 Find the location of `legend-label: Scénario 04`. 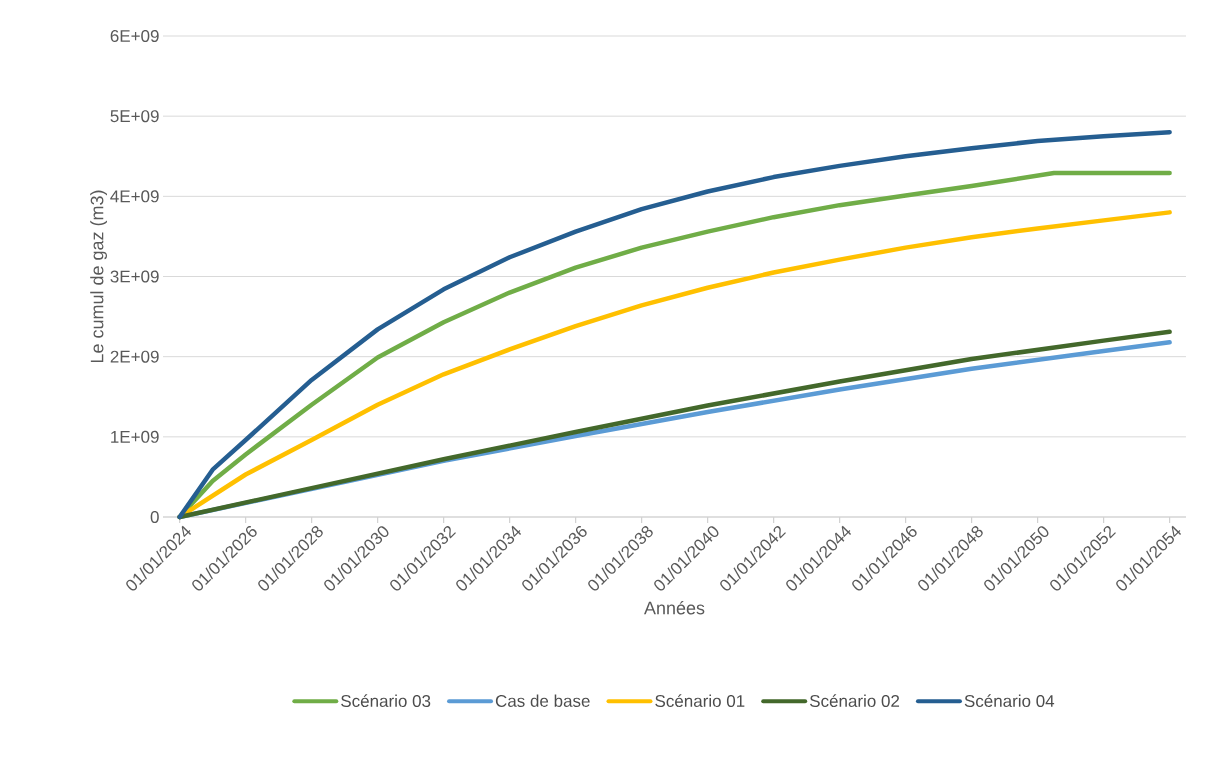

legend-label: Scénario 04 is located at coordinates (1009, 701).